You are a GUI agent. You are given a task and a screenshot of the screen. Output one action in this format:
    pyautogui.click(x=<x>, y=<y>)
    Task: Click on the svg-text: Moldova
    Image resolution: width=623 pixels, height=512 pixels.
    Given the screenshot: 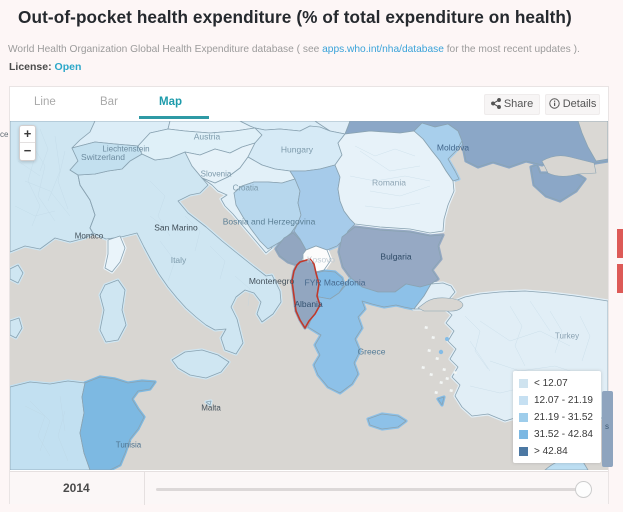 What is the action you would take?
    pyautogui.click(x=453, y=148)
    